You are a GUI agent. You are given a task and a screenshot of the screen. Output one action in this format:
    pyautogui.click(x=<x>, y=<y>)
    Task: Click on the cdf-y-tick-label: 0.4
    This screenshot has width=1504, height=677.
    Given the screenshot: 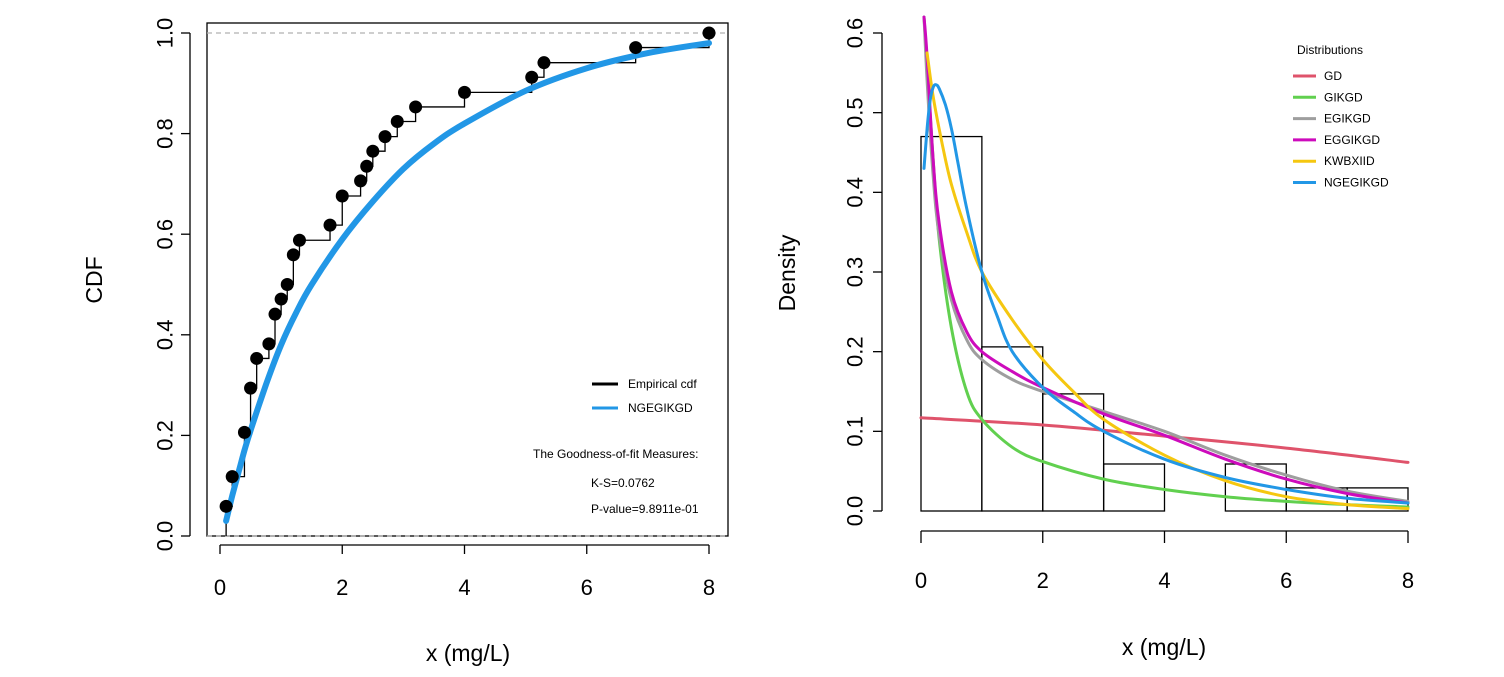 What is the action you would take?
    pyautogui.click(x=165, y=335)
    